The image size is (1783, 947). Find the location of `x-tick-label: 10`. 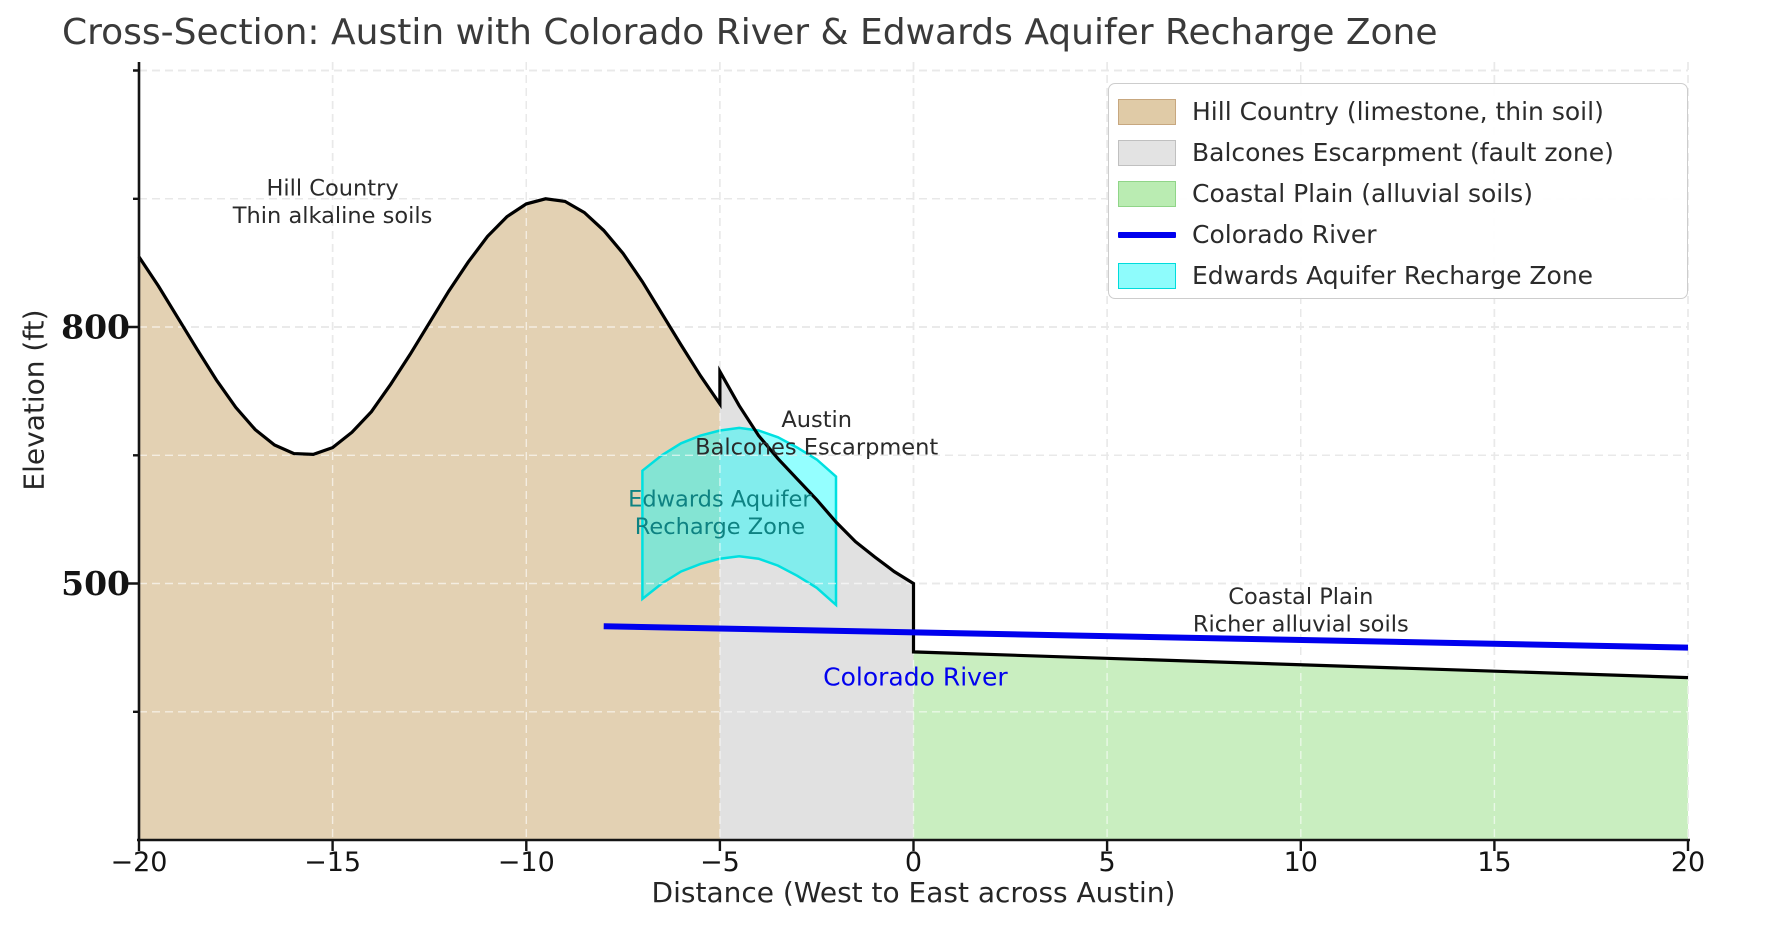

x-tick-label: 10 is located at coordinates (1301, 862).